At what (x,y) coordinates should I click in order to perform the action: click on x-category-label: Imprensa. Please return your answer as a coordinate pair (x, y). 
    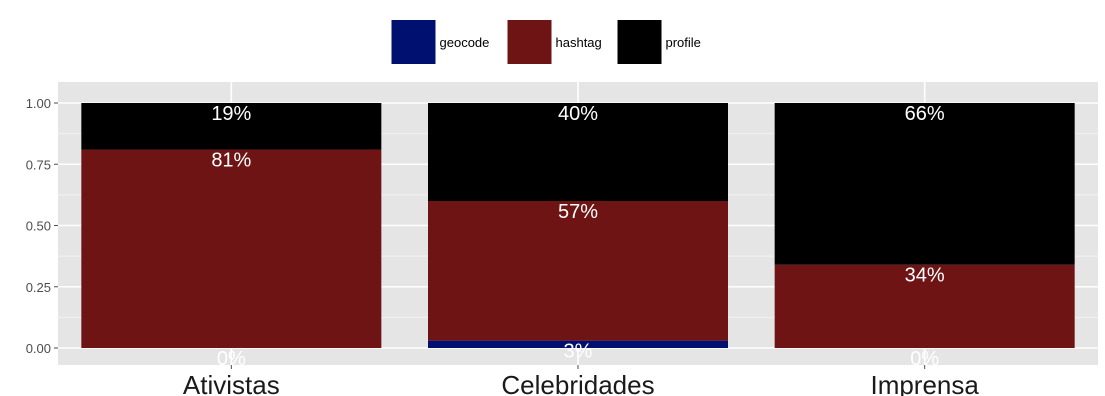
    Looking at the image, I should click on (924, 383).